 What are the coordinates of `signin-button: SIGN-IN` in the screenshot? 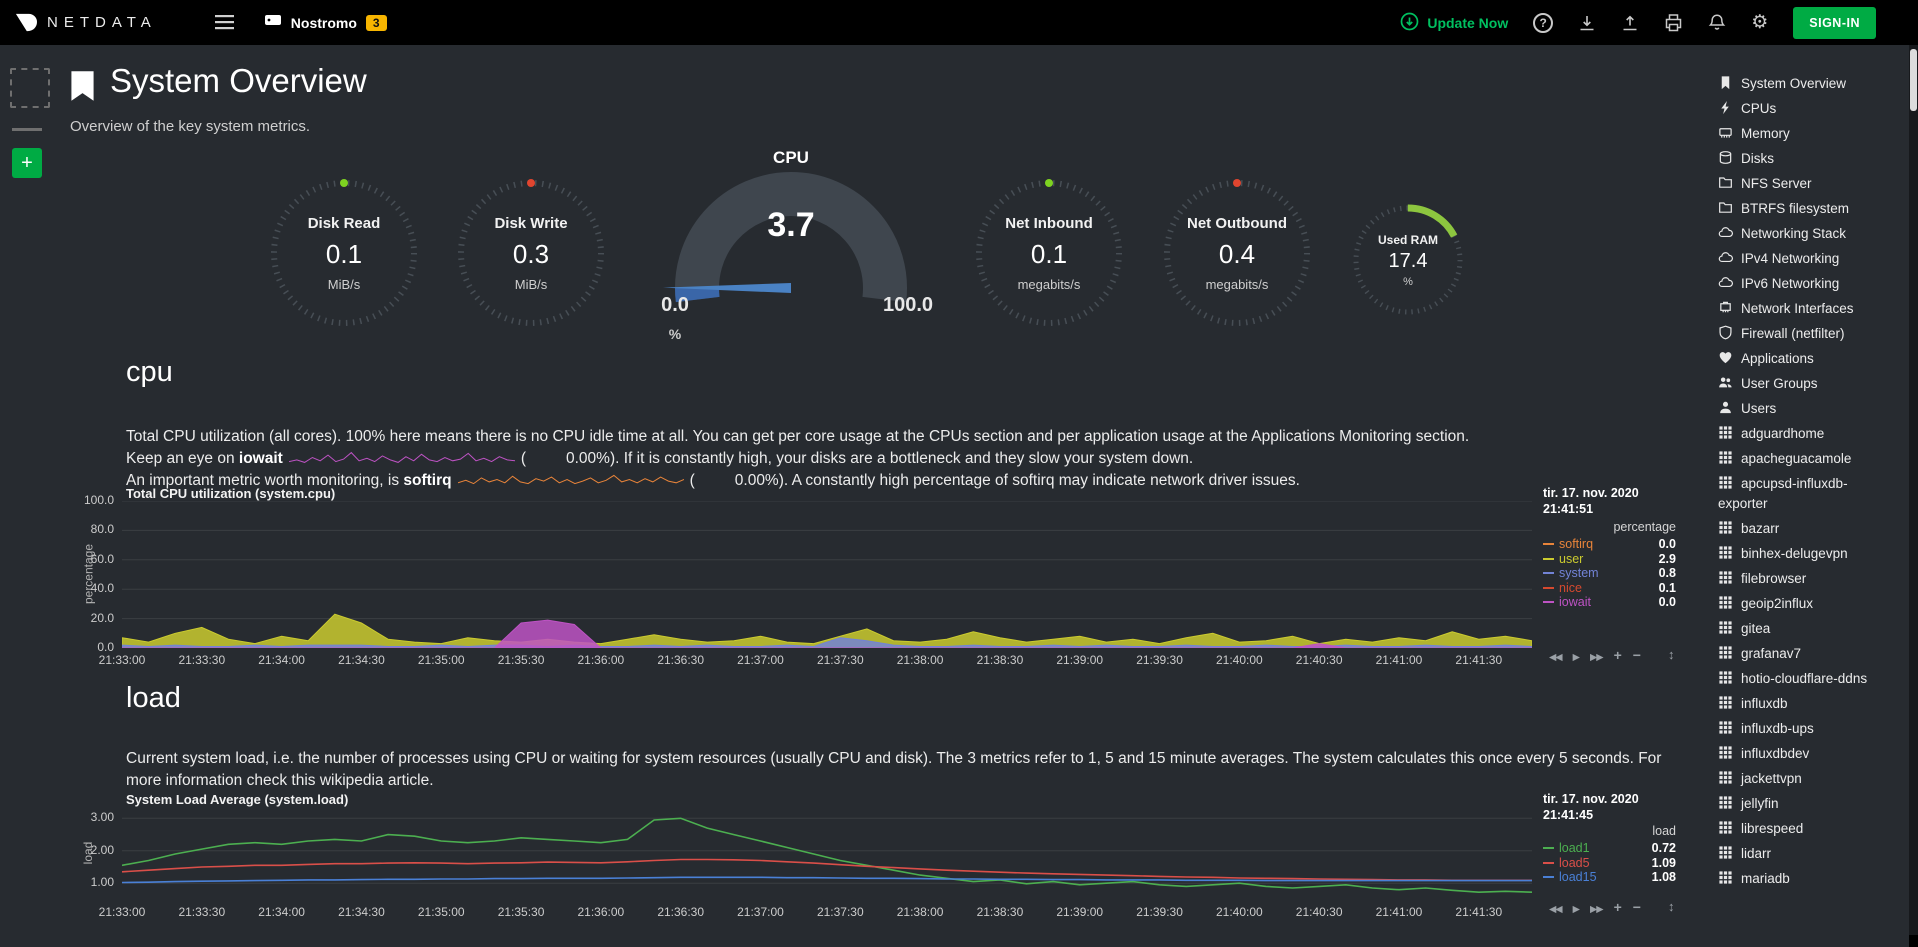 It's located at (1834, 22).